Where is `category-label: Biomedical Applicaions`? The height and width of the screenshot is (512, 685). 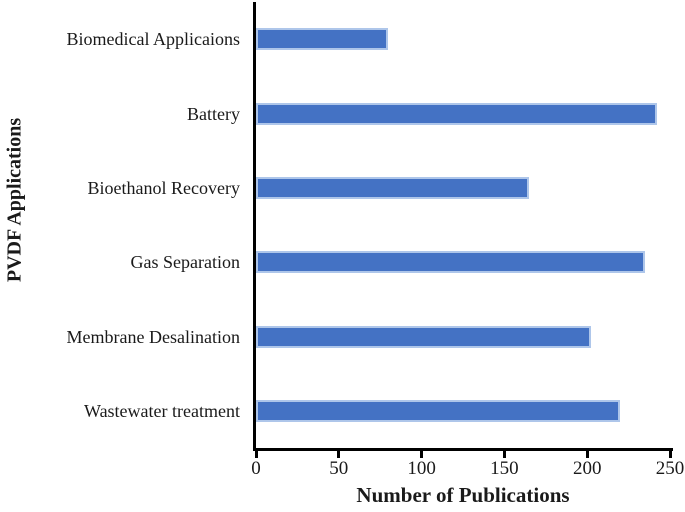
category-label: Biomedical Applicaions is located at coordinates (153, 39).